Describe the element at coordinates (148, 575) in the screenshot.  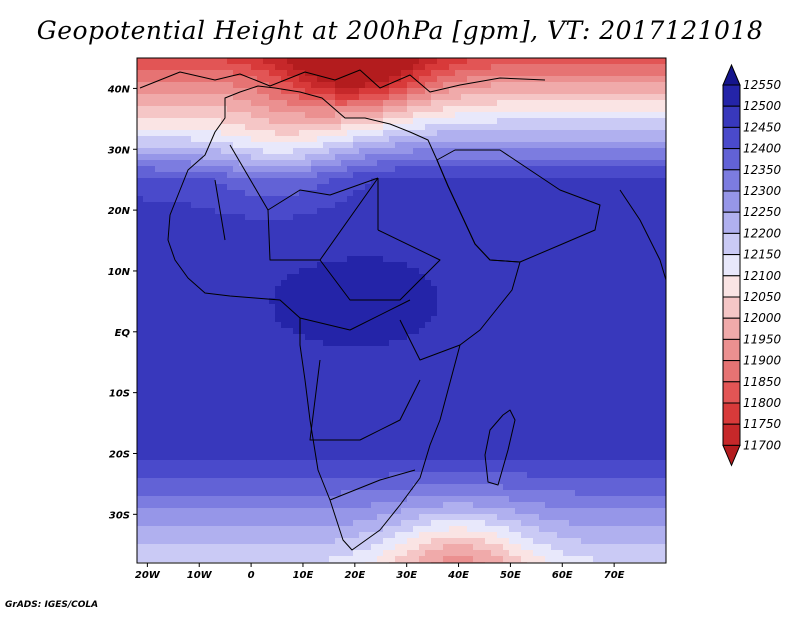
I see `x-tick-label: 20W` at that location.